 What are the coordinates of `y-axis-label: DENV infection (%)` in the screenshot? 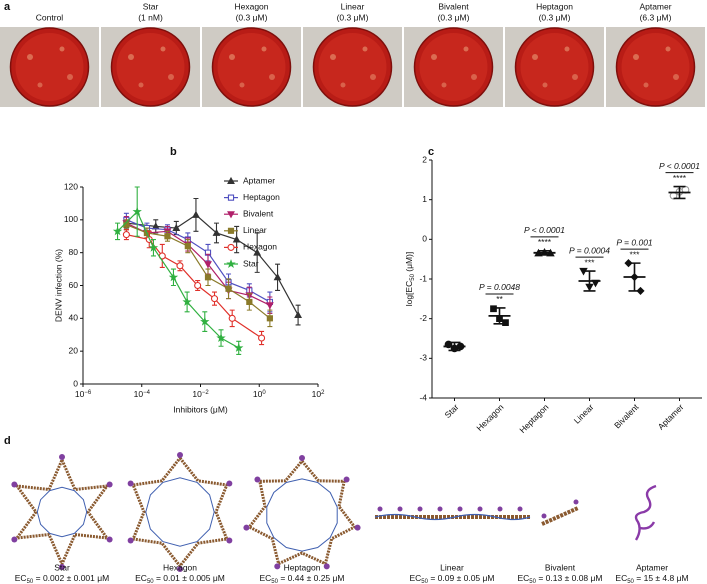 It's located at (58, 285).